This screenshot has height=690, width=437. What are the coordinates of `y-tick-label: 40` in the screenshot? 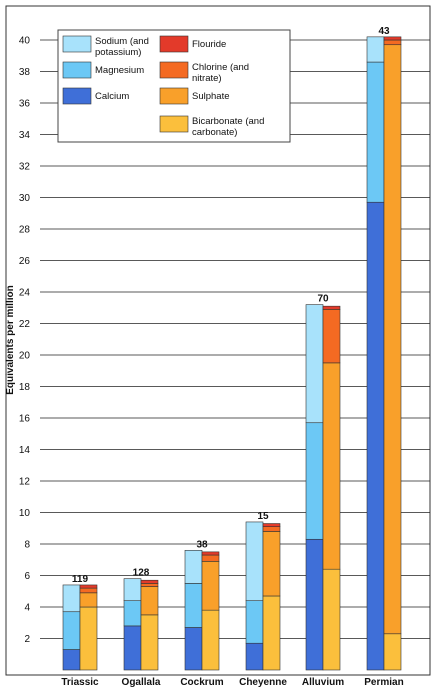 It's located at (25, 41).